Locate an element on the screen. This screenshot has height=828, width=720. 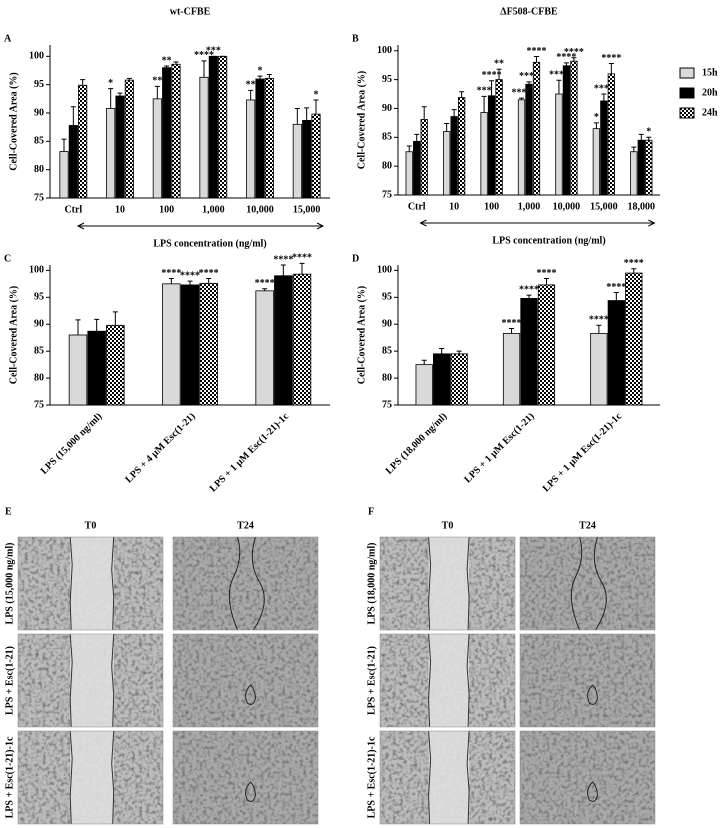
x-tick-label: 10,000 is located at coordinates (567, 206).